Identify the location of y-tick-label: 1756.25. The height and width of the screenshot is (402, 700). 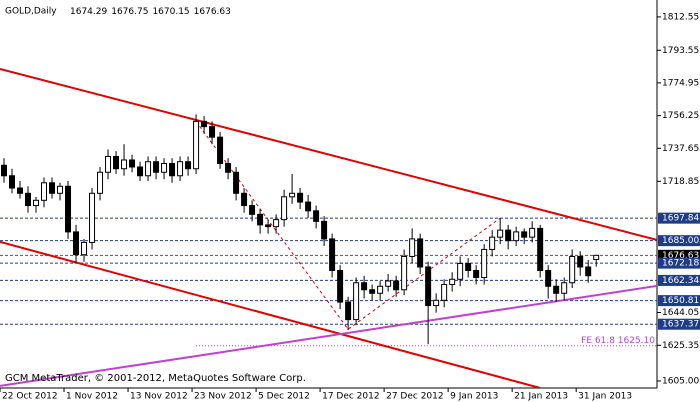
(680, 116).